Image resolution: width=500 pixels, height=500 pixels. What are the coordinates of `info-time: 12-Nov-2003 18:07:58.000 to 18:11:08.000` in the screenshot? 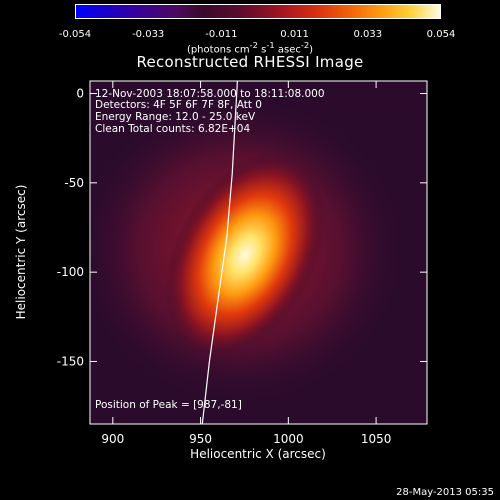 It's located at (210, 94).